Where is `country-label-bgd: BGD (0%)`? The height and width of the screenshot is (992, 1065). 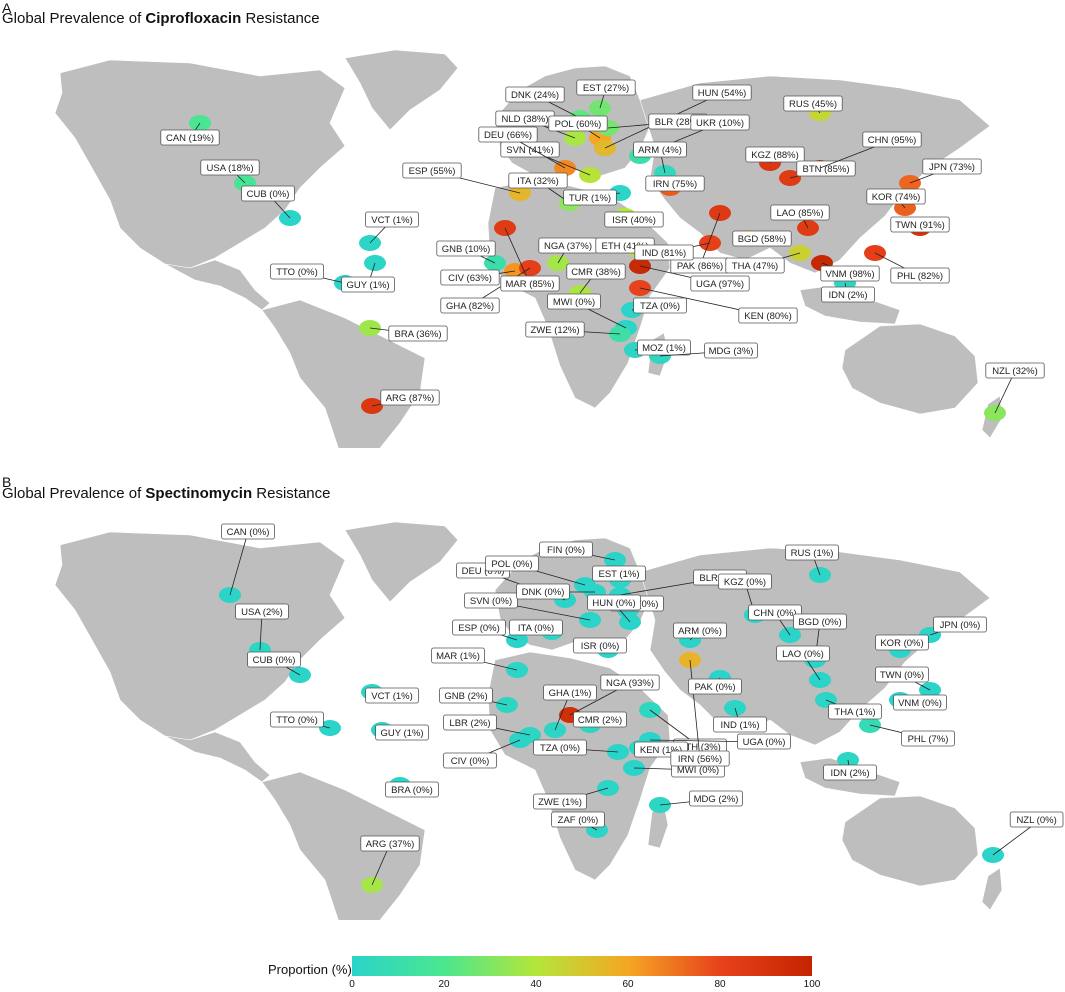
country-label-bgd: BGD (0%) is located at coordinates (820, 621).